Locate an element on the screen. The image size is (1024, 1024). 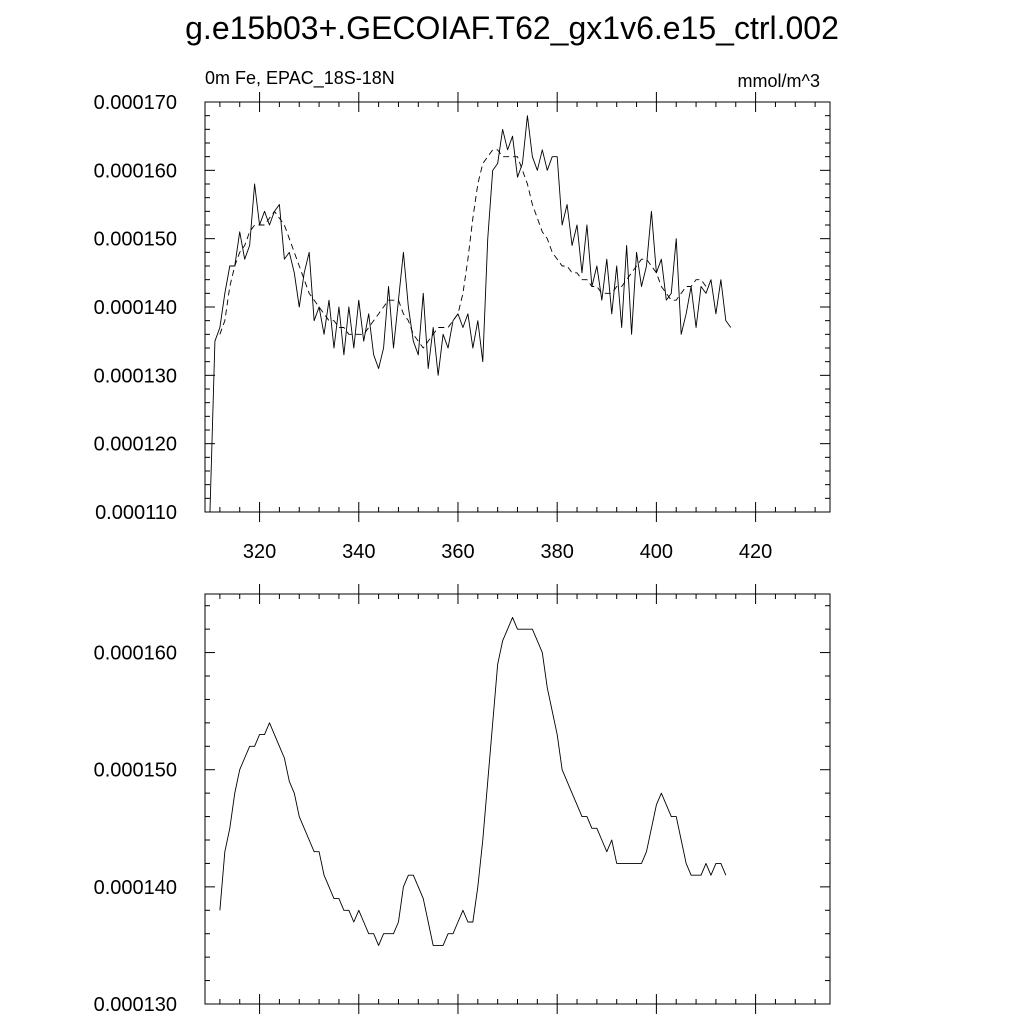
y-tick-label: 0.000120 is located at coordinates (135, 445).